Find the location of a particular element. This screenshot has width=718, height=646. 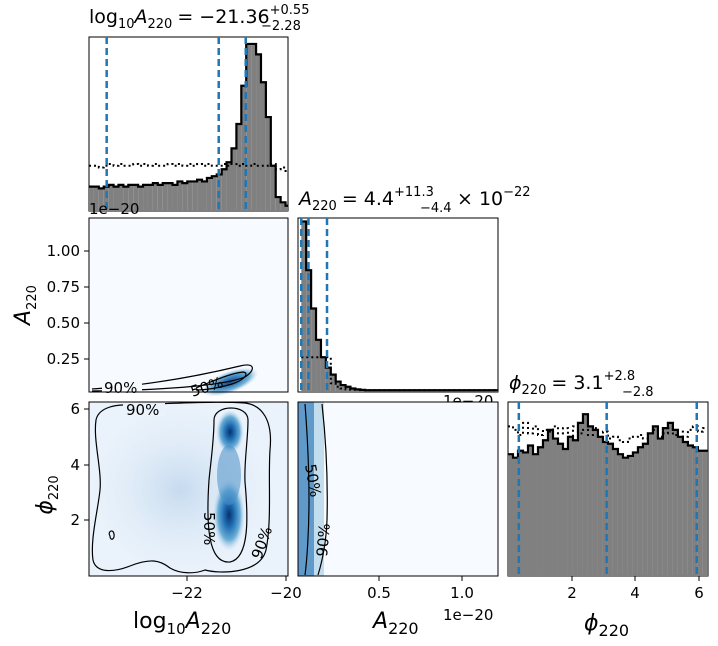

title-lower: −2.28 is located at coordinates (281, 26).